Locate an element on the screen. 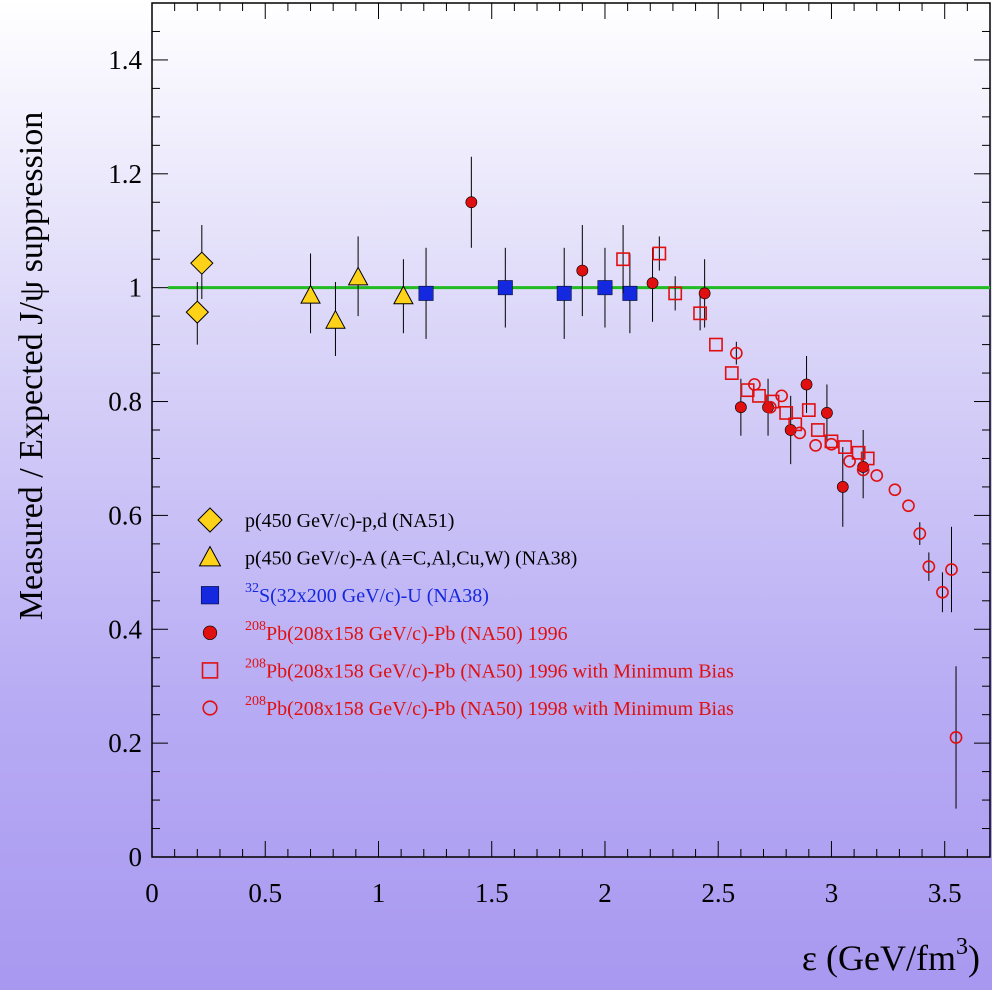 The height and width of the screenshot is (990, 992). x-axis-label-text: ε (GeV/fm is located at coordinates (879, 958).